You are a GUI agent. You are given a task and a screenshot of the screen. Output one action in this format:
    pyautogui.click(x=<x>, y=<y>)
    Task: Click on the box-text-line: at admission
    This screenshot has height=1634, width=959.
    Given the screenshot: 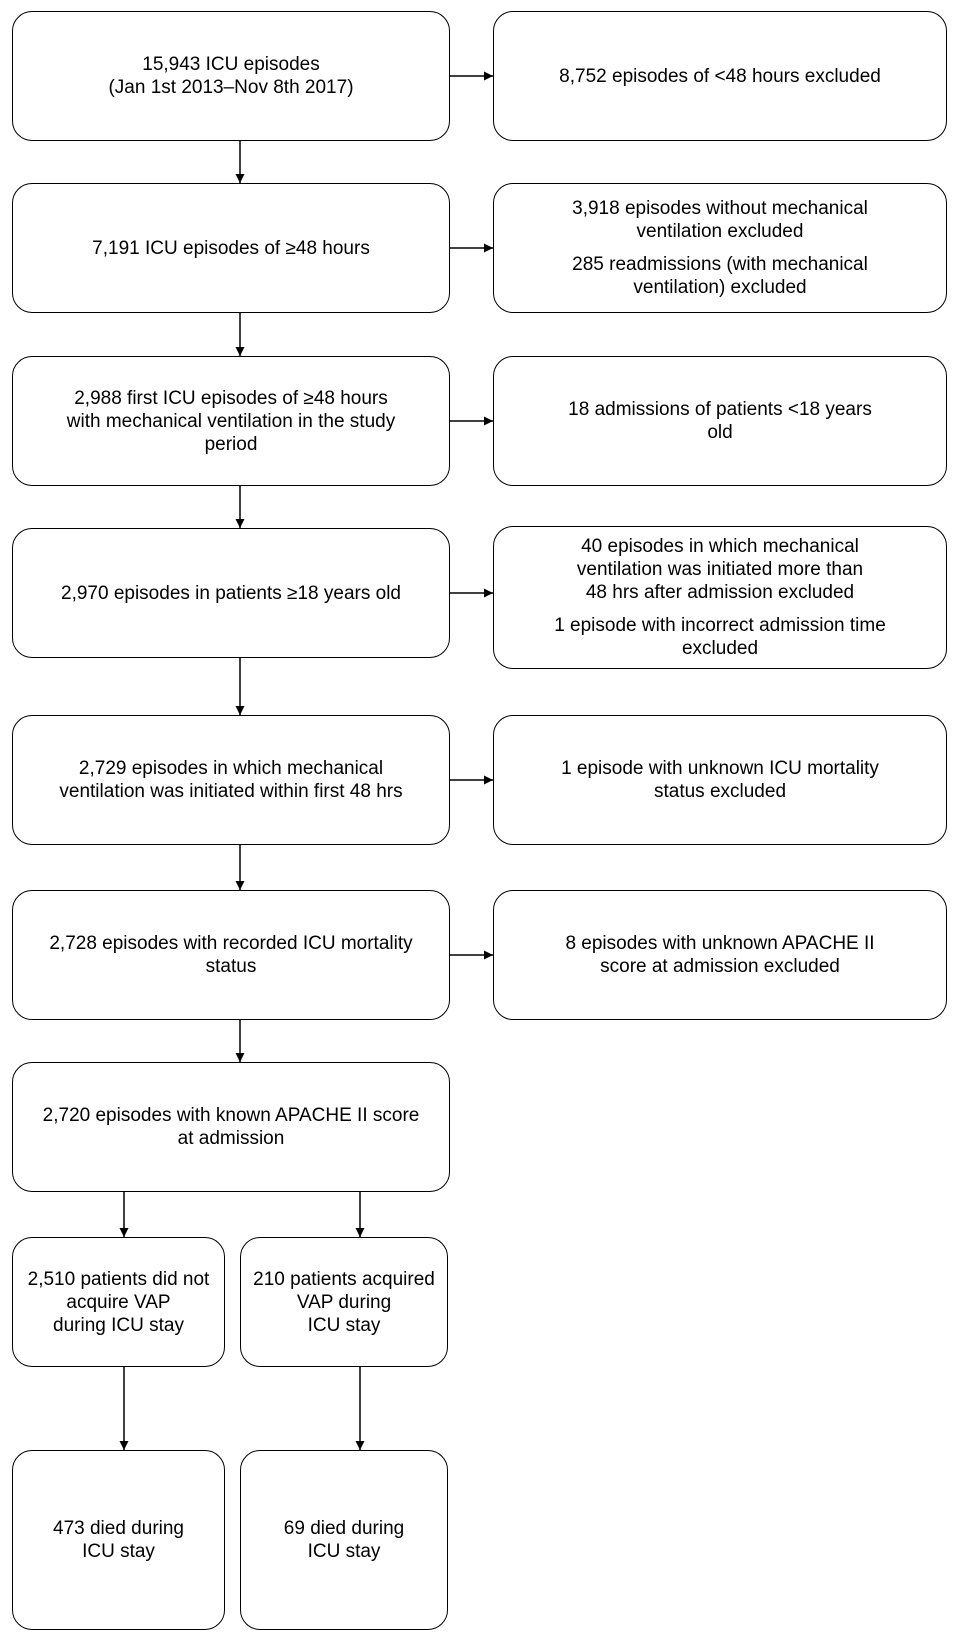 What is the action you would take?
    pyautogui.click(x=231, y=1138)
    